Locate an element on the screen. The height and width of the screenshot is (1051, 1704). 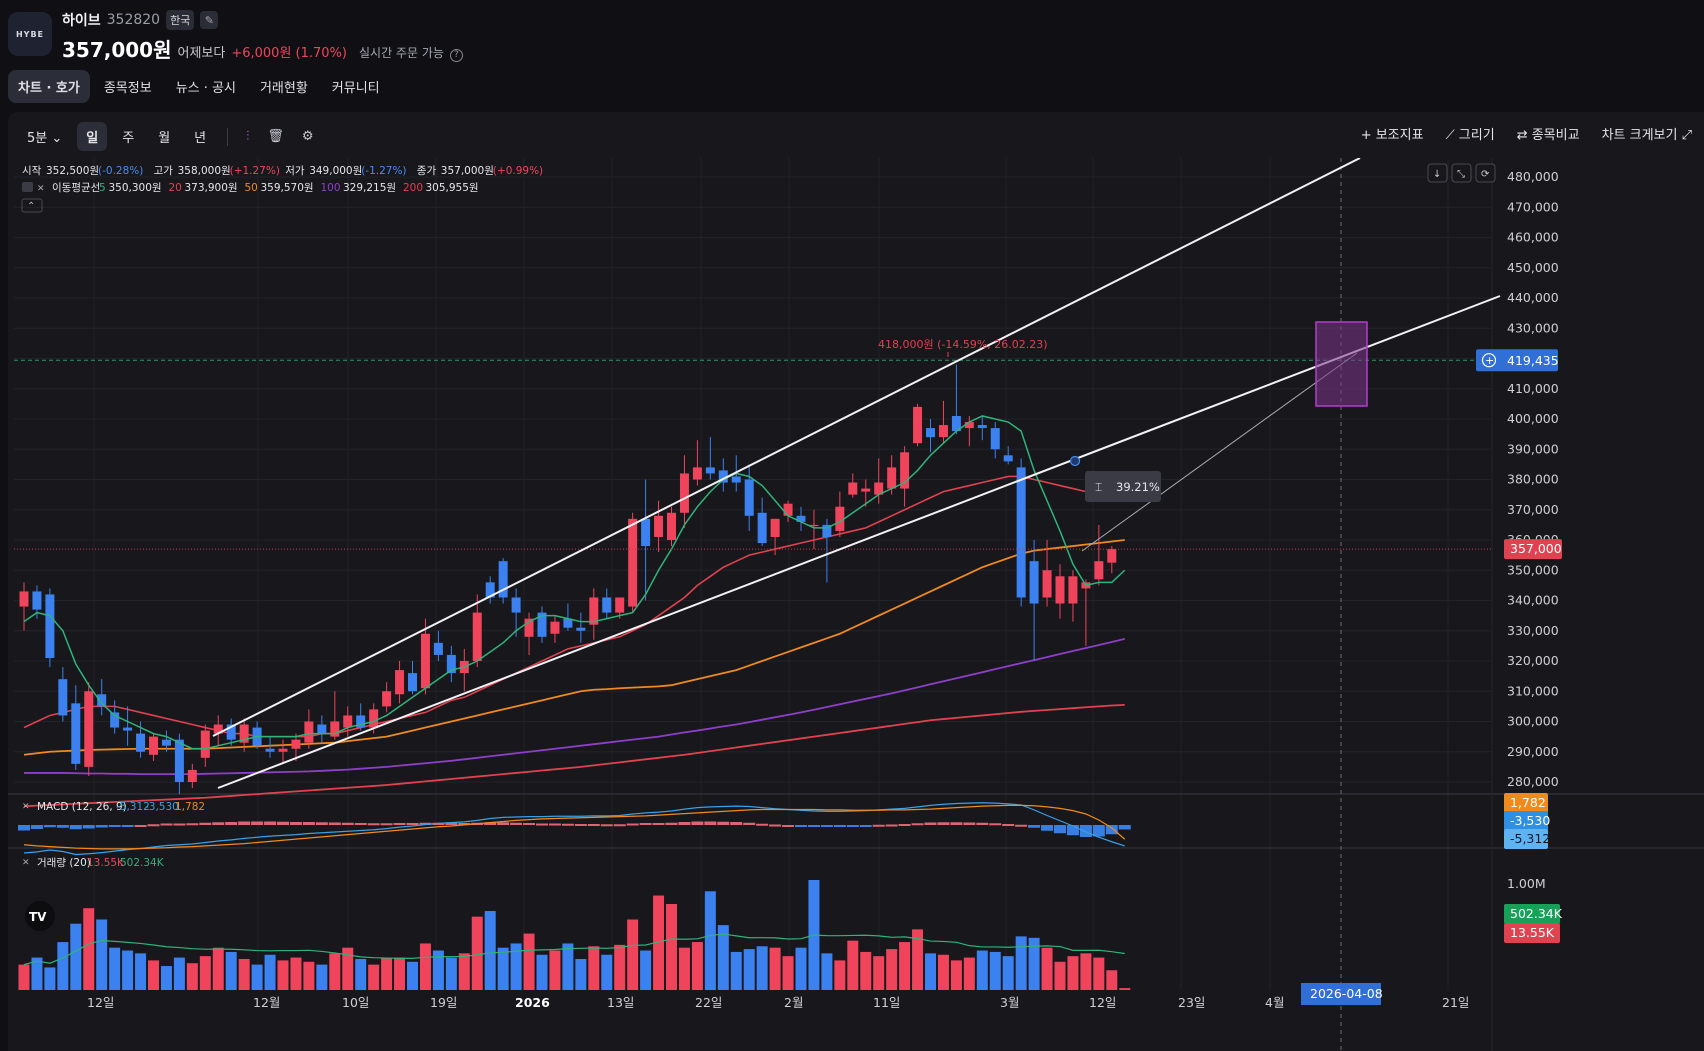
tab-news: 뉴스 · 공시 is located at coordinates (205, 88).